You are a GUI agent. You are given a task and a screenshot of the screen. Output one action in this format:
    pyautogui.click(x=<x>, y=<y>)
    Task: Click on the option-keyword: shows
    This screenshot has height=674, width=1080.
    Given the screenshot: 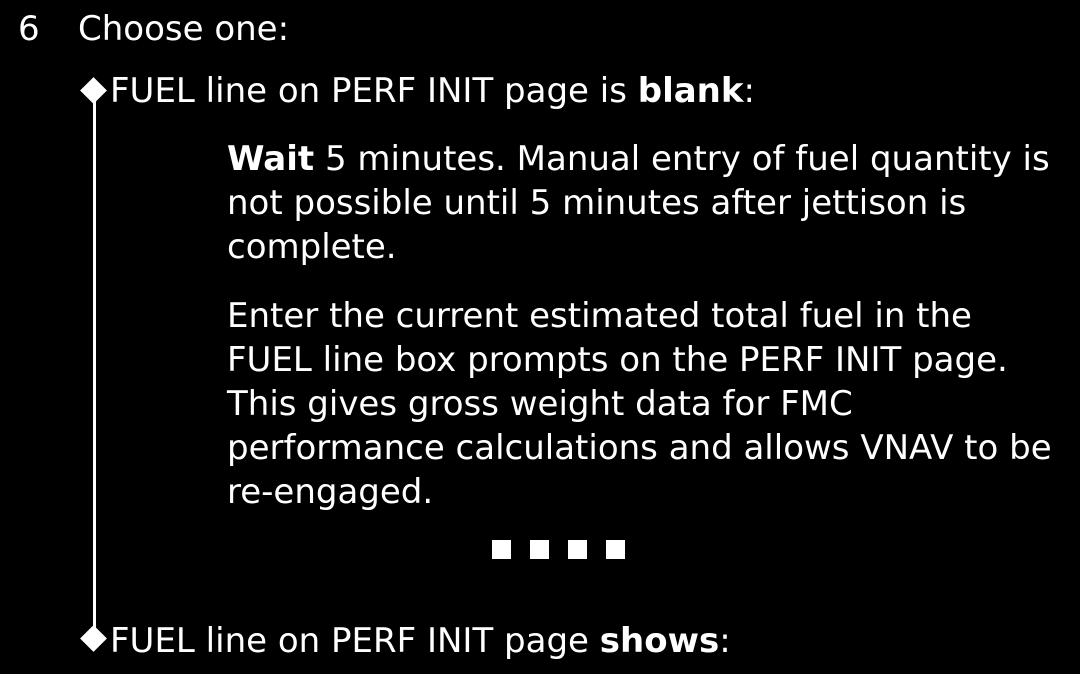 What is the action you would take?
    pyautogui.click(x=659, y=641)
    